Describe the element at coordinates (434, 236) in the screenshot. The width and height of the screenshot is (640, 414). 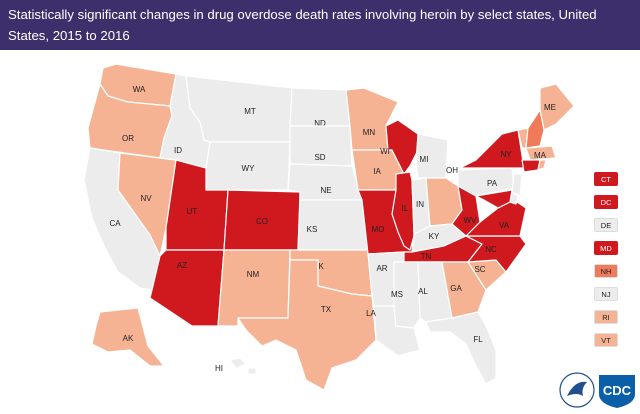
I see `state-ky-label: KY` at that location.